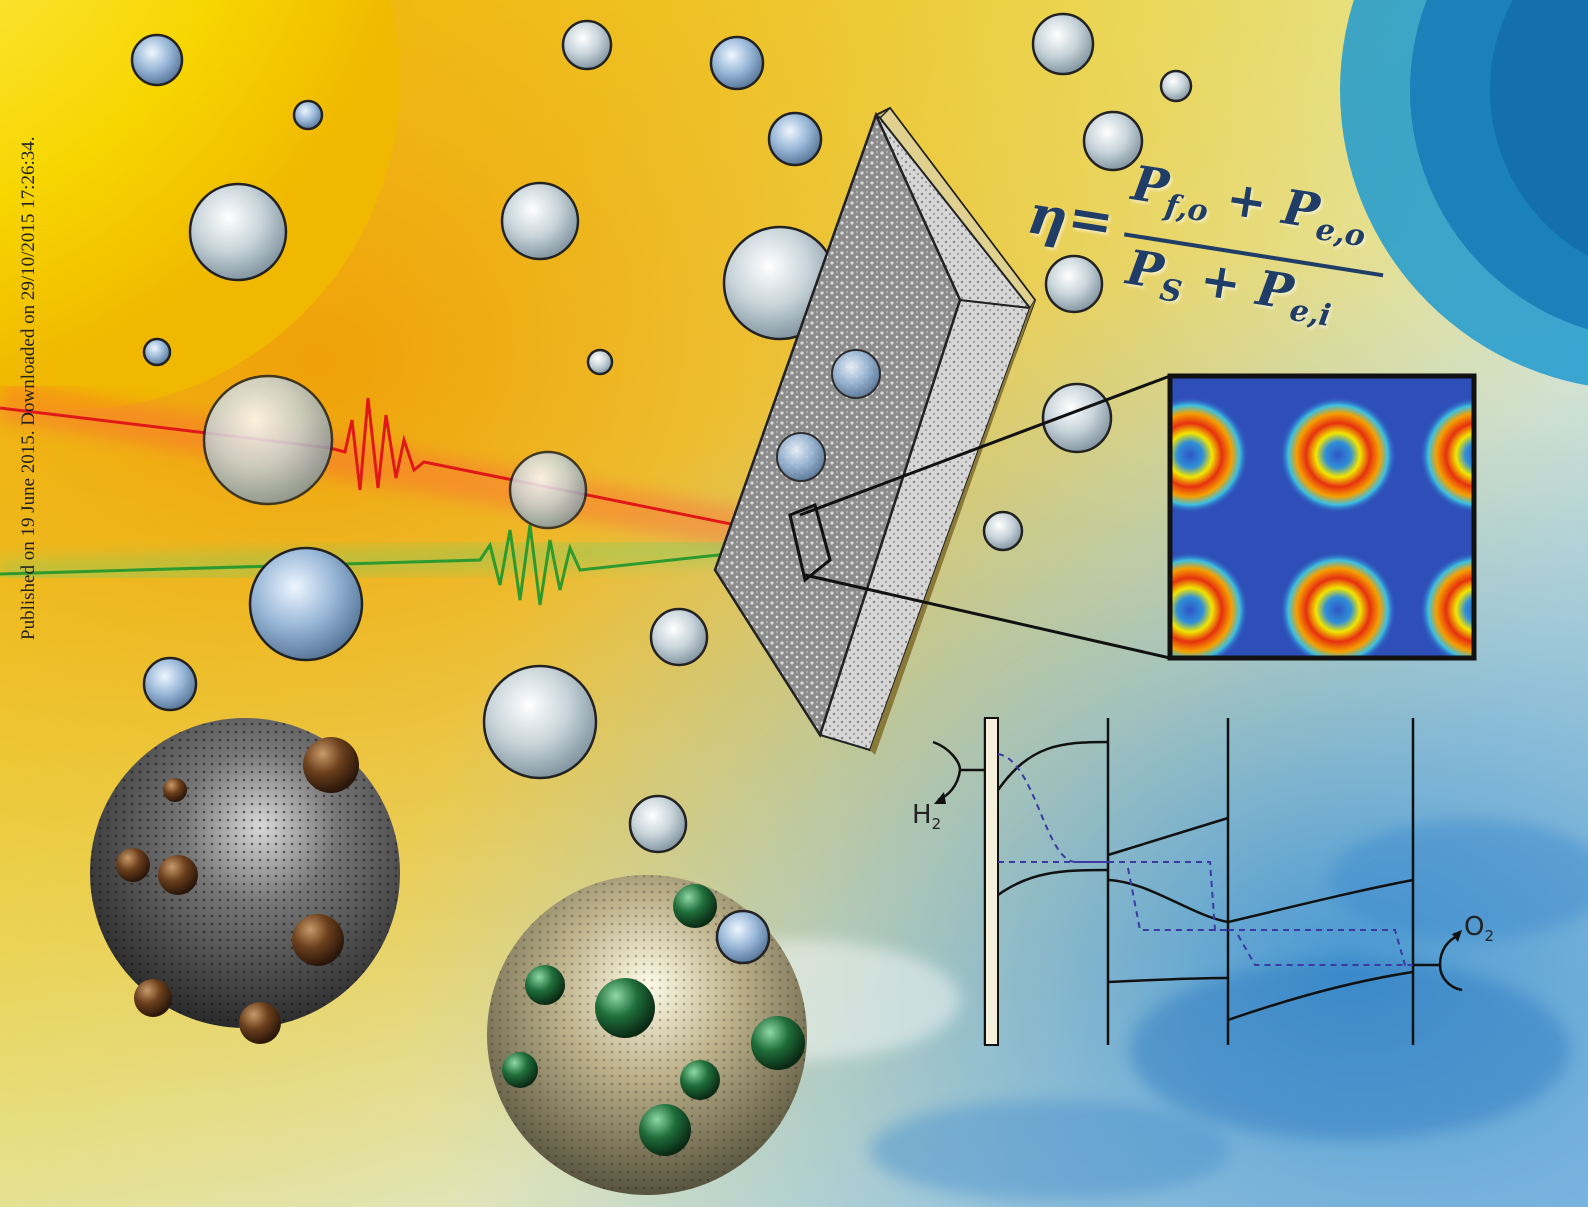 The height and width of the screenshot is (1207, 1588). I want to click on zoom-lines, so click(985, 517).